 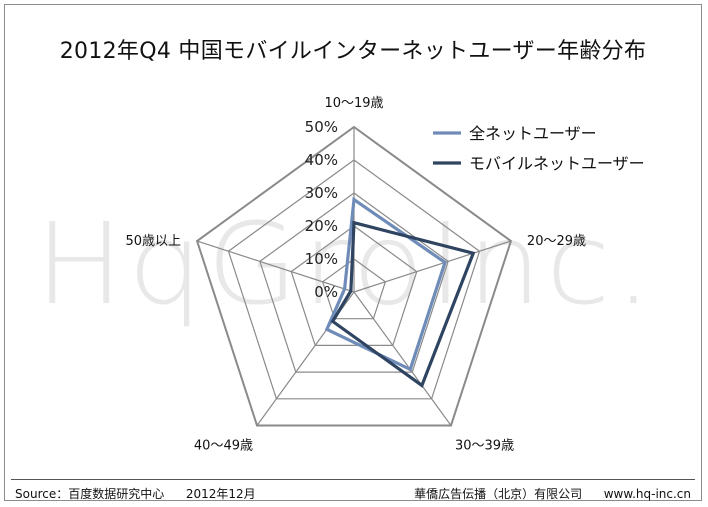 What do you see at coordinates (557, 163) in the screenshot?
I see `legend-label-2: モバイルネットユーザー` at bounding box center [557, 163].